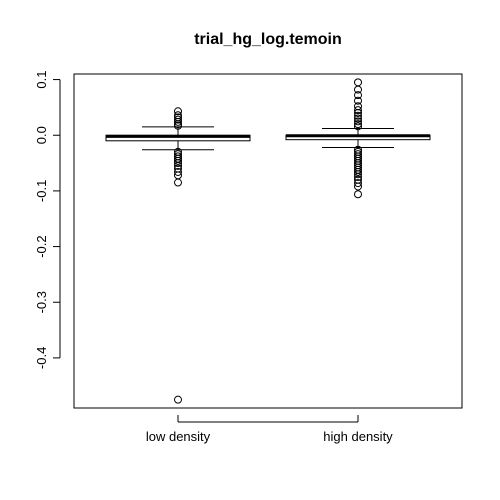  What do you see at coordinates (41, 358) in the screenshot?
I see `y-tick-label: -0.4` at bounding box center [41, 358].